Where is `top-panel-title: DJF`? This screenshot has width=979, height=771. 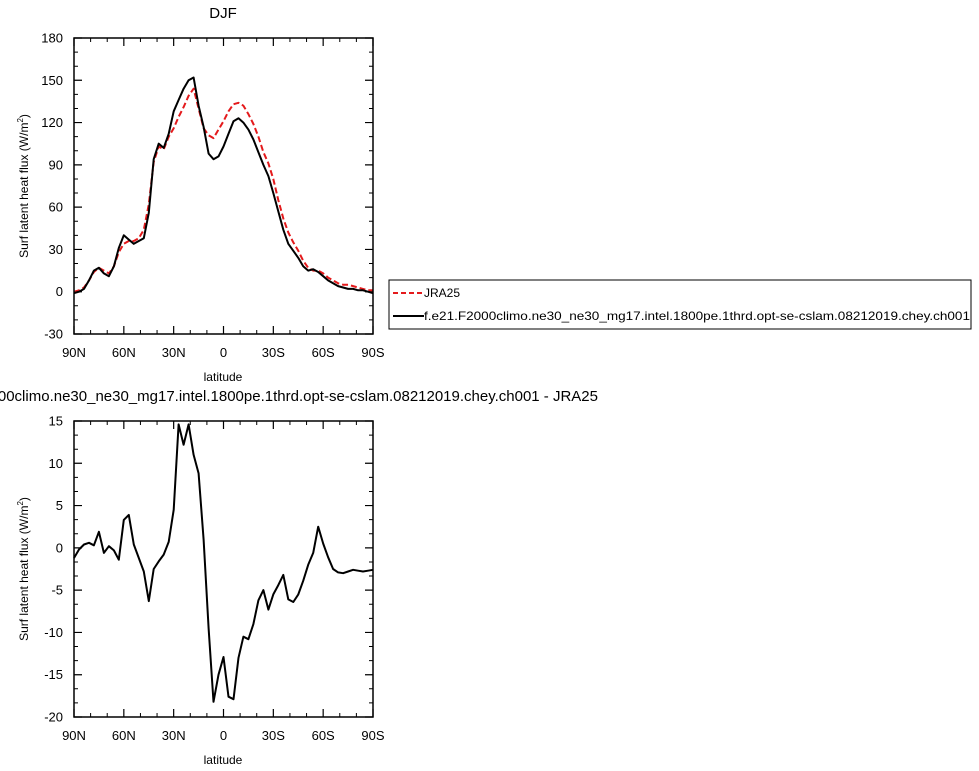
top-panel-title: DJF is located at coordinates (223, 13).